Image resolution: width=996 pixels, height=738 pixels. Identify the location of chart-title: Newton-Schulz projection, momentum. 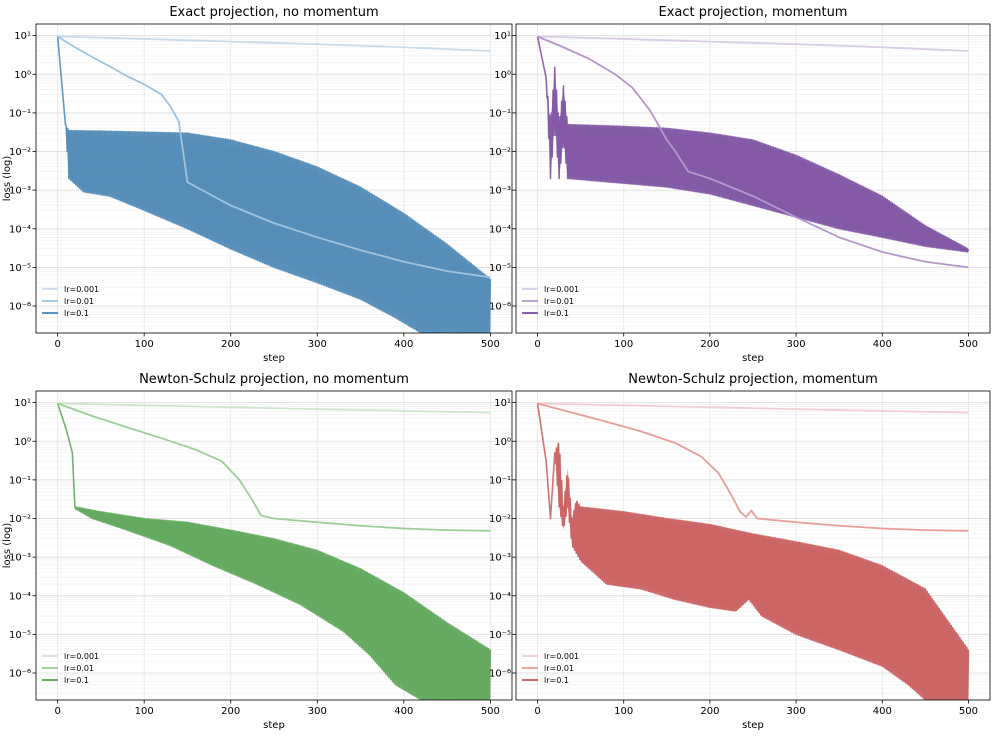
(753, 379).